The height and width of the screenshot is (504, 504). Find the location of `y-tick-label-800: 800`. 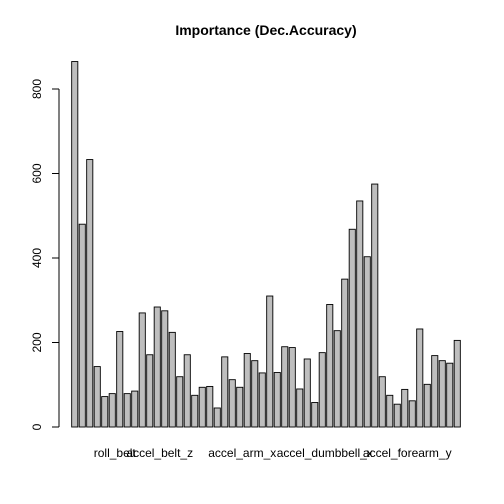

y-tick-label-800: 800 is located at coordinates (37, 89).